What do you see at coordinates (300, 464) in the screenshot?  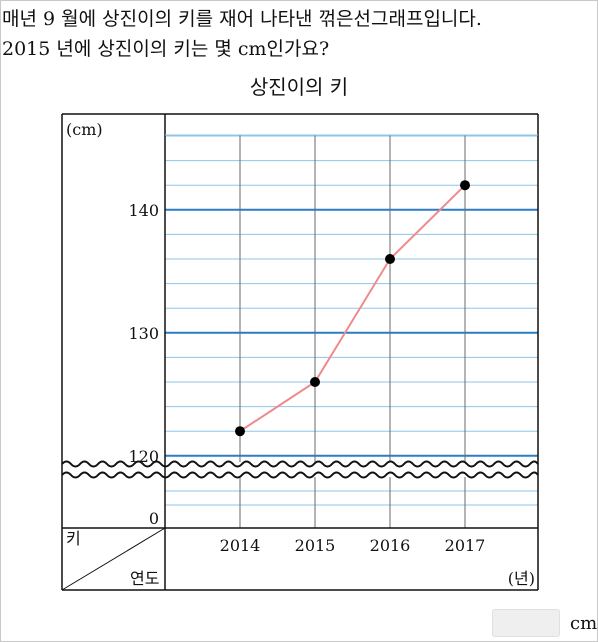 I see `axis-break-wave-top` at bounding box center [300, 464].